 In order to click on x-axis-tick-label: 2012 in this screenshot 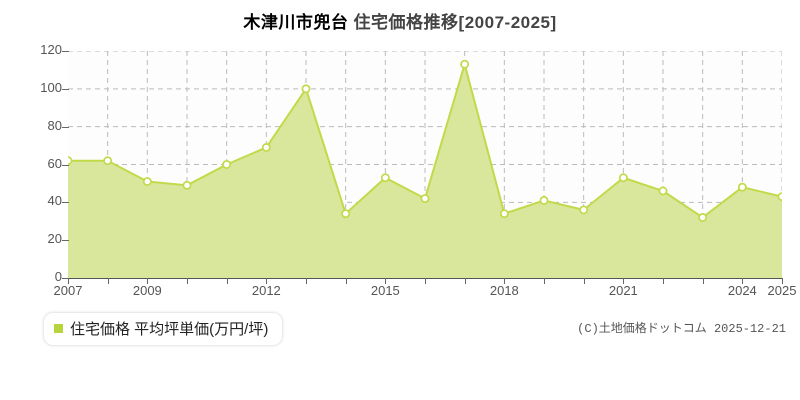, I will do `click(266, 290)`.